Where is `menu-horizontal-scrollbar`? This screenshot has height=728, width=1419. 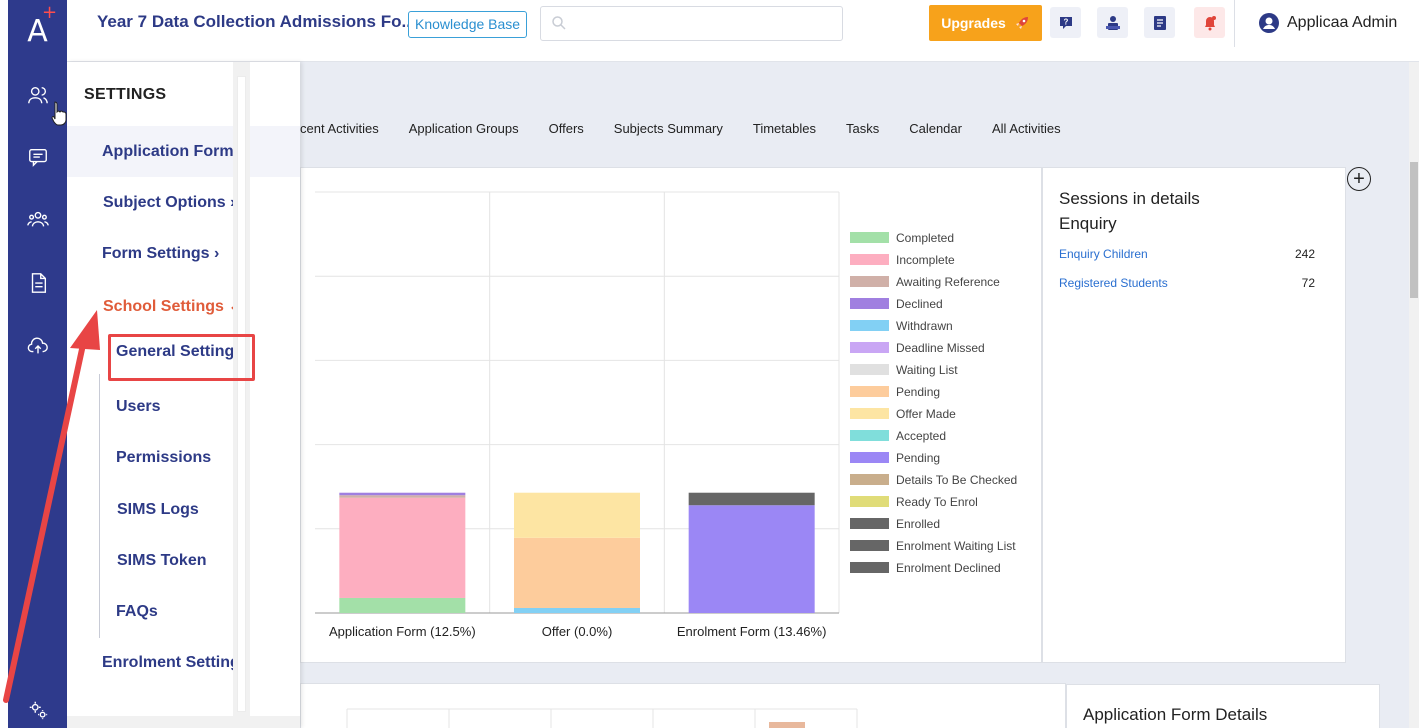
menu-horizontal-scrollbar is located at coordinates (183, 722).